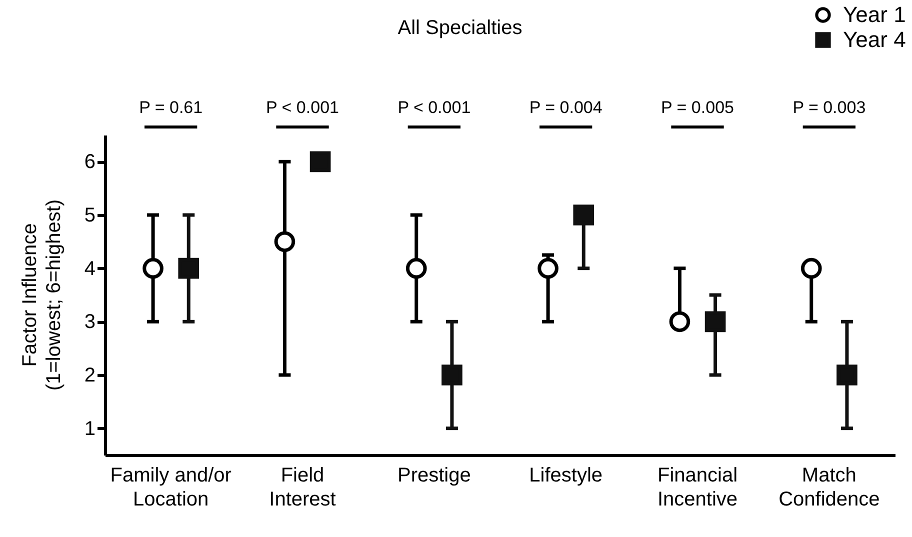  Describe the element at coordinates (90, 429) in the screenshot. I see `y-tick-label: 1` at that location.